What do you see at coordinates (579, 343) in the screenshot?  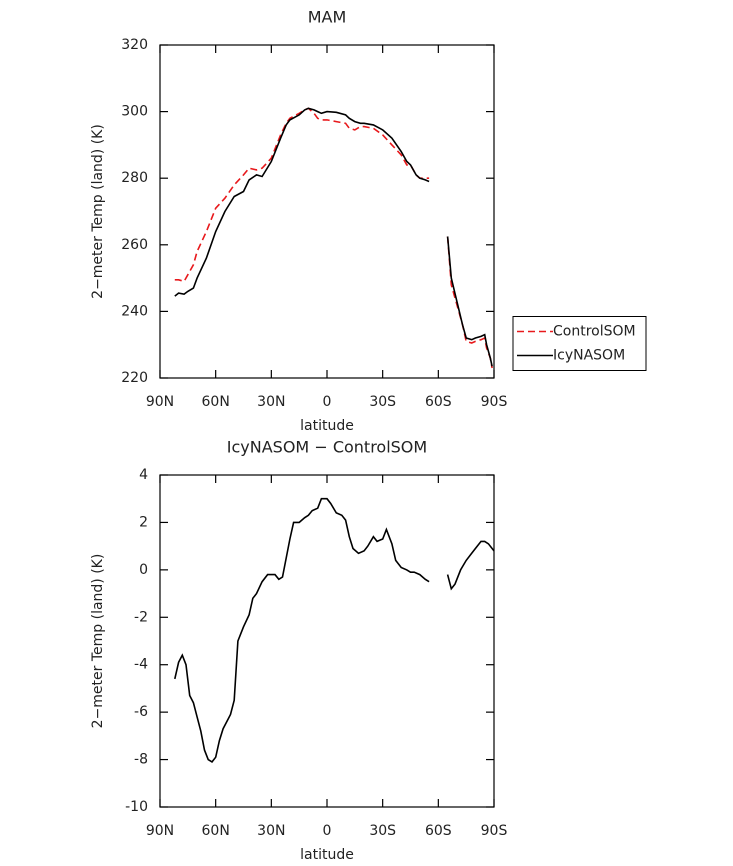 I see `legend-box` at bounding box center [579, 343].